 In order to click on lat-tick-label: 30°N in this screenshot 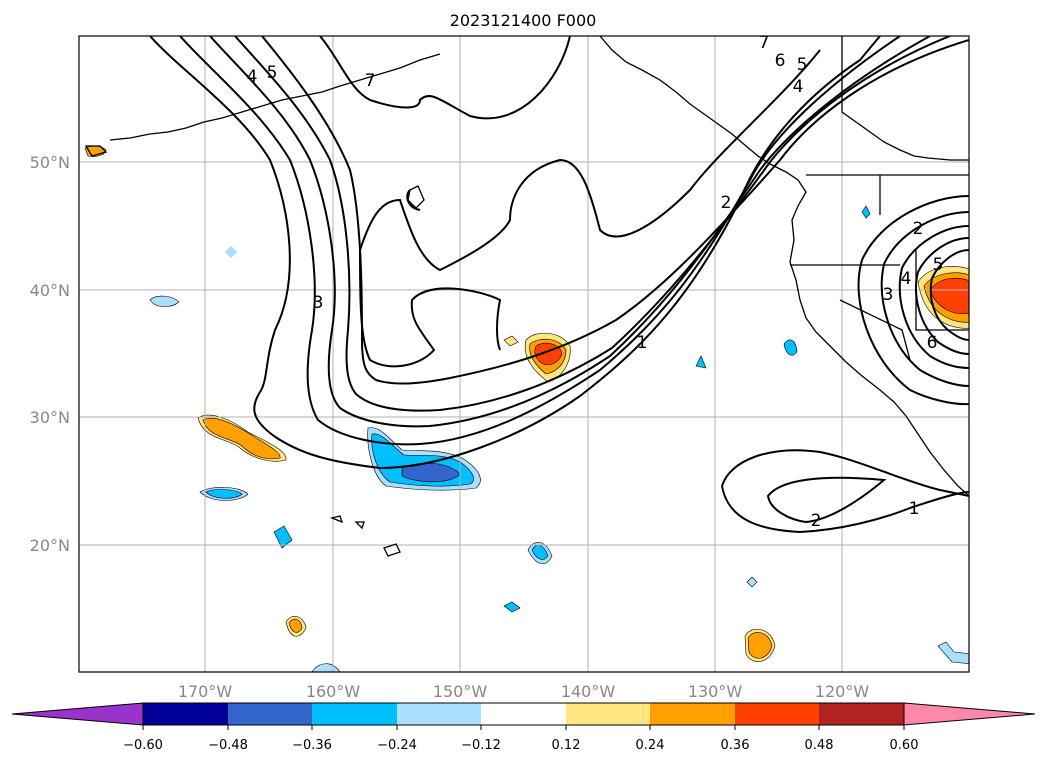, I will do `click(50, 417)`.